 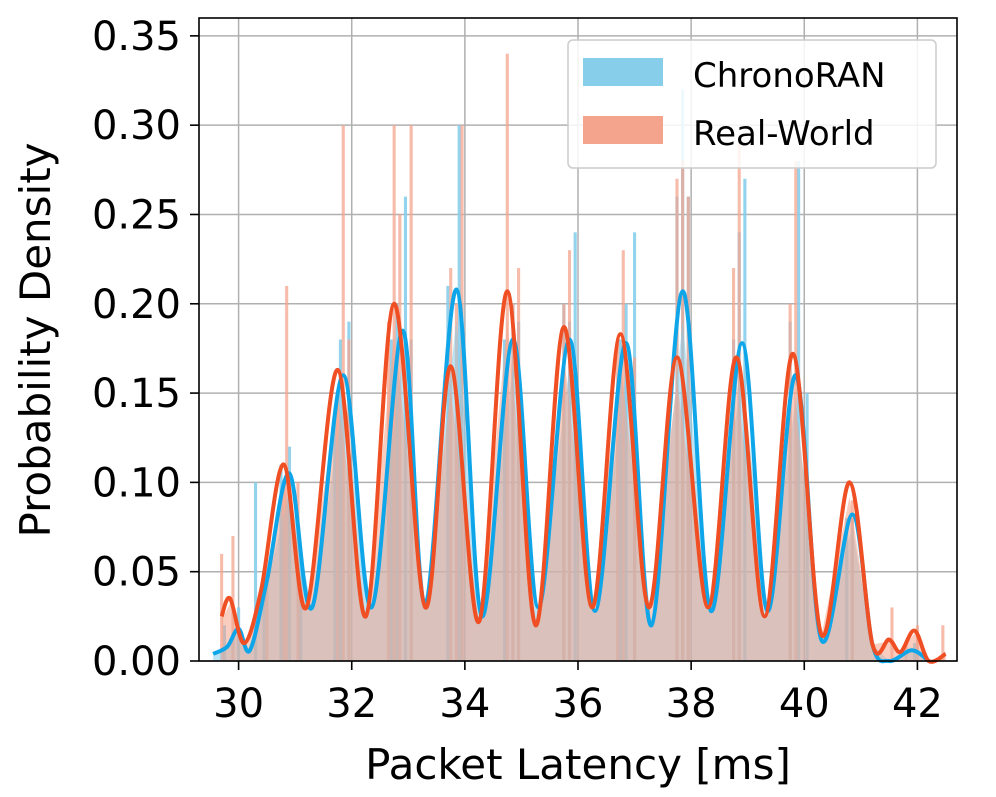 What do you see at coordinates (752, 104) in the screenshot?
I see `legend: ChronoRAN Real-World` at bounding box center [752, 104].